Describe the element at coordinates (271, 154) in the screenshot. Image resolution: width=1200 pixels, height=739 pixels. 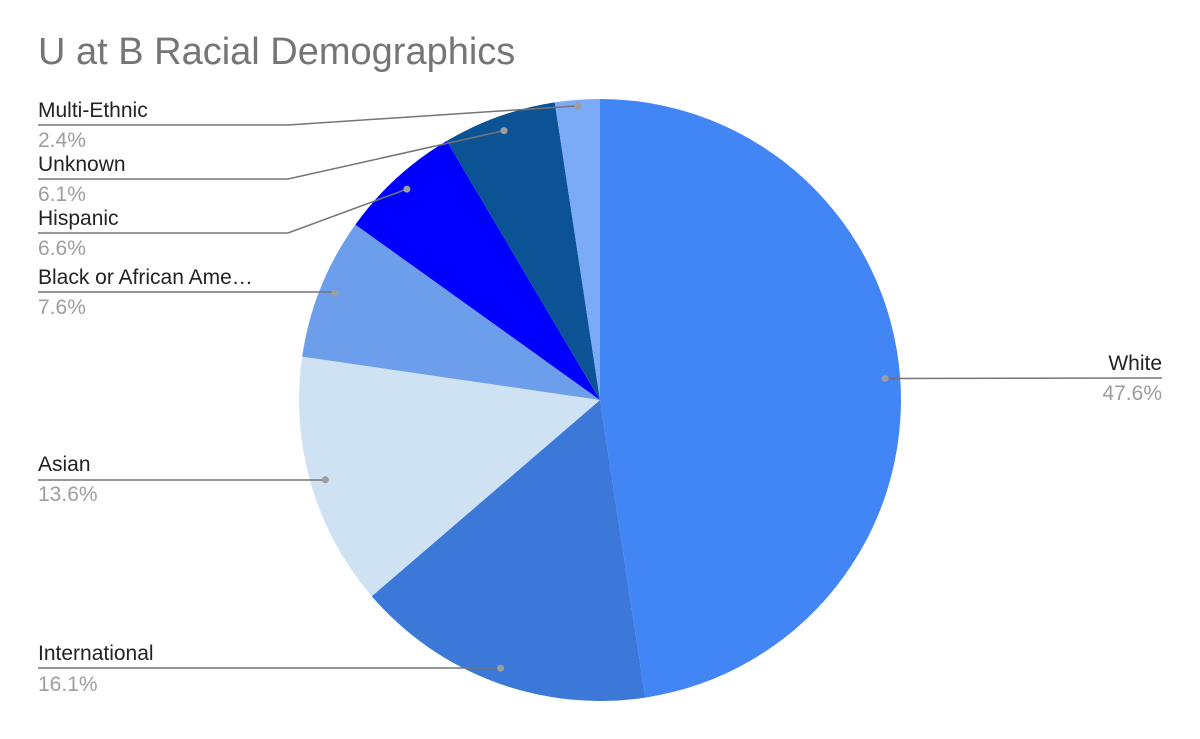
I see `leader-line-unknown` at that location.